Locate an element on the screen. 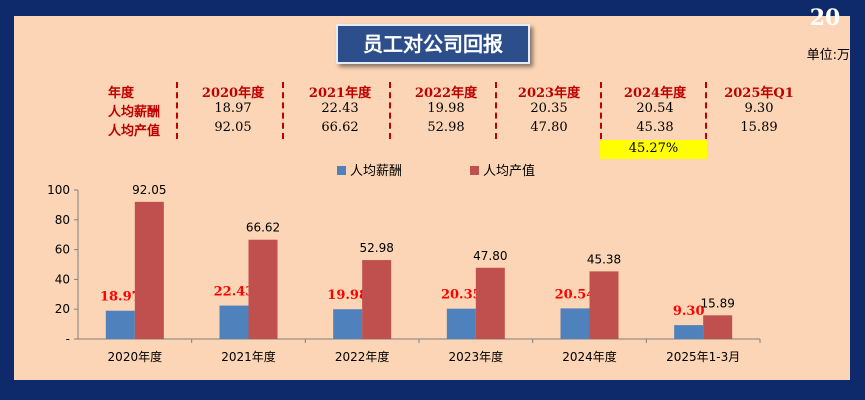 The image size is (865, 400). y-tick-label: 100 is located at coordinates (58, 190).